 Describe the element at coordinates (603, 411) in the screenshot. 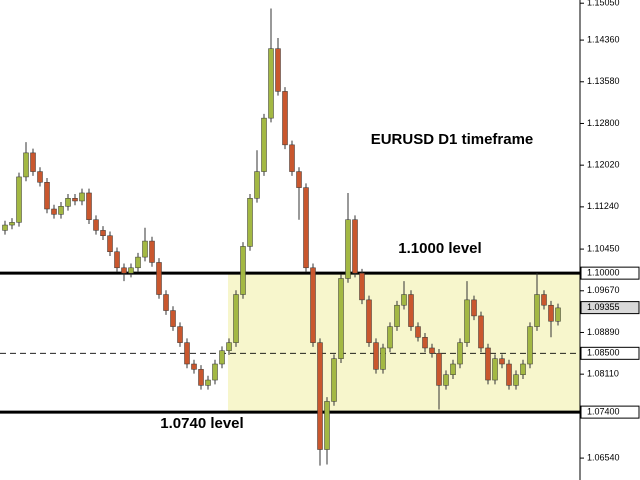

I see `price-label: 1.07400` at that location.